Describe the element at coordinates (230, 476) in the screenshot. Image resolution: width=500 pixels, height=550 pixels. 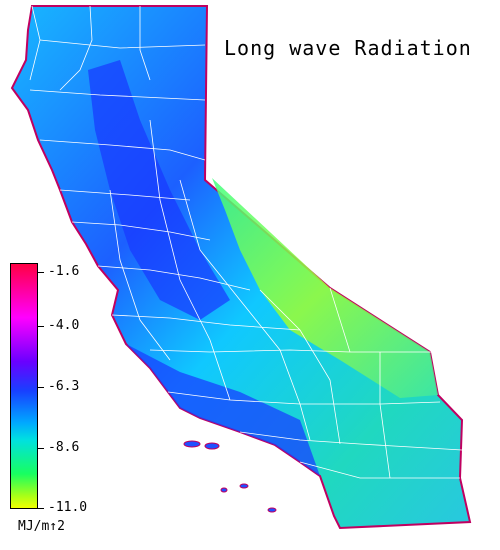
I see `channel-islands` at that location.